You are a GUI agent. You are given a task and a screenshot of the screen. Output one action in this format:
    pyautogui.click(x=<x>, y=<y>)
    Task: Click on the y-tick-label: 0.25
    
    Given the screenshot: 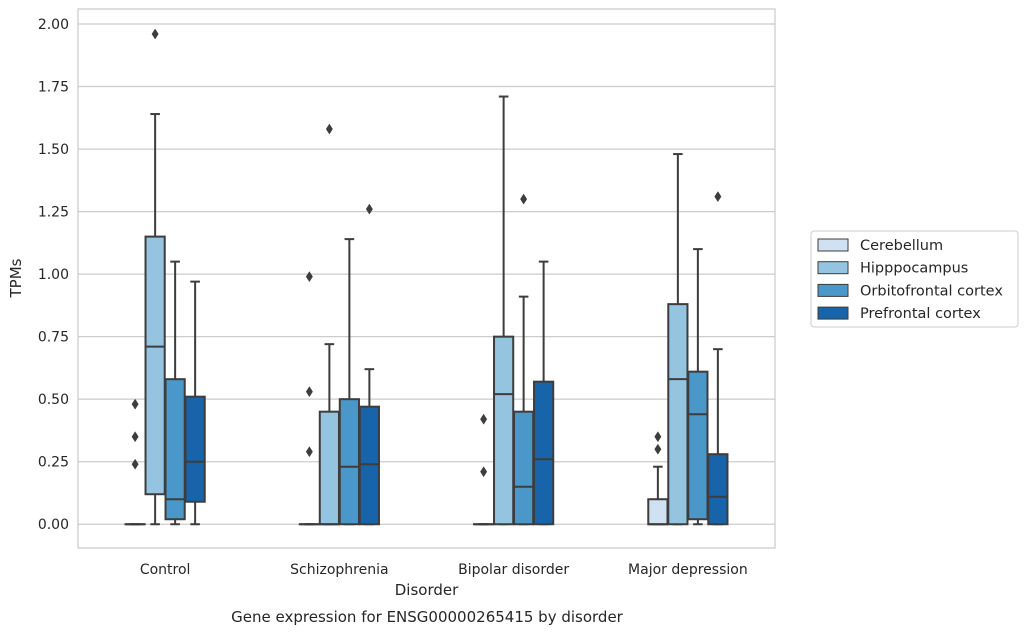 What is the action you would take?
    pyautogui.click(x=53, y=463)
    